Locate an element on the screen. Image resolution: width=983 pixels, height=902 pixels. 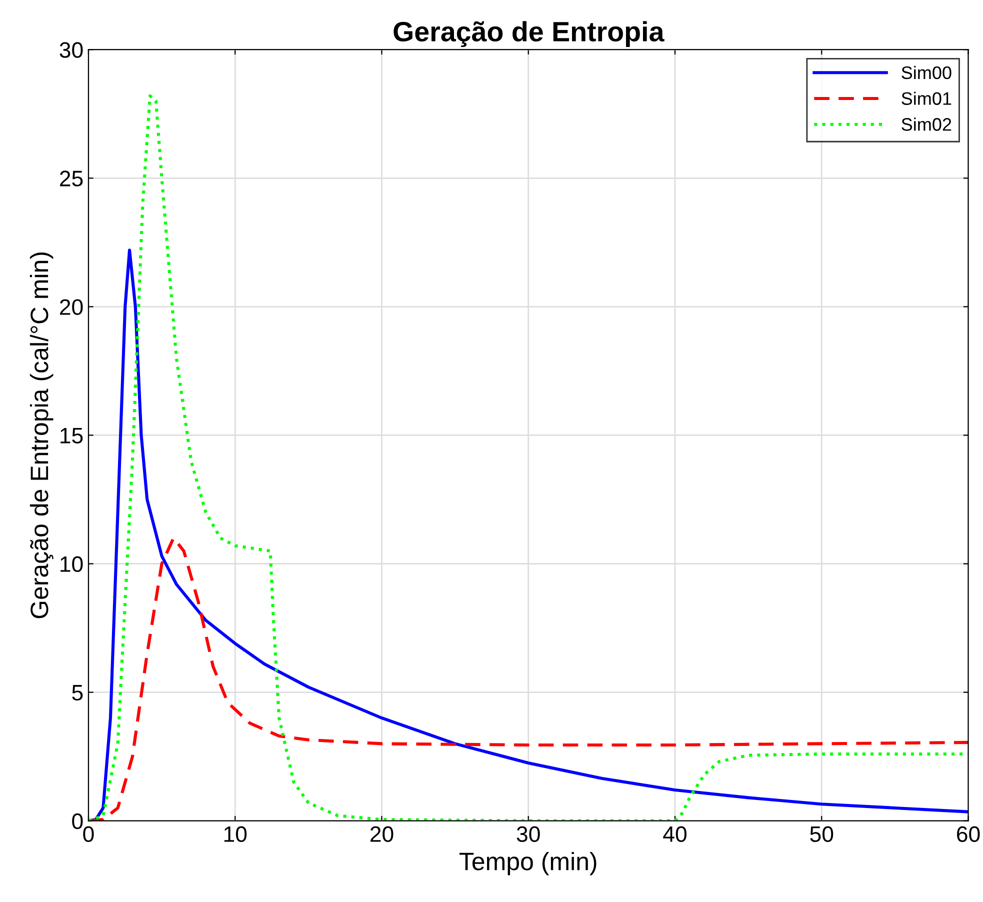
y-tick-label: 15 is located at coordinates (71, 436).